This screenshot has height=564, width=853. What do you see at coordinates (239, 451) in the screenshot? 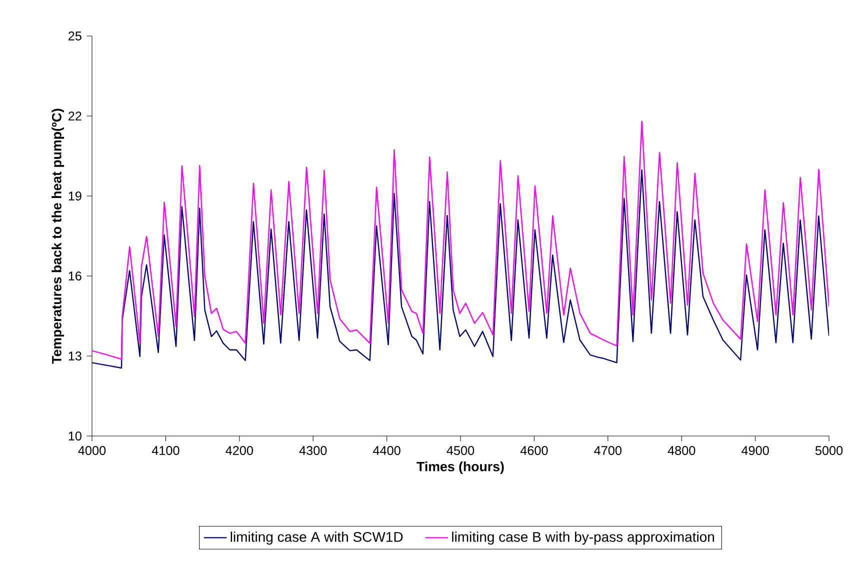
I see `x-tick-label: 4200` at bounding box center [239, 451].